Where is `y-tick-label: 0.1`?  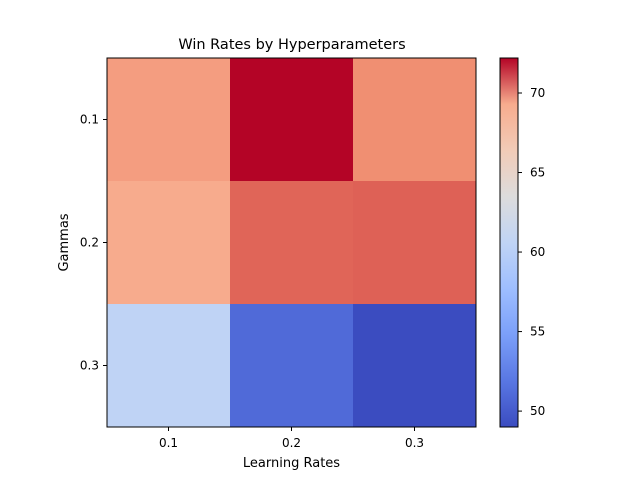
y-tick-label: 0.1 is located at coordinates (89, 120).